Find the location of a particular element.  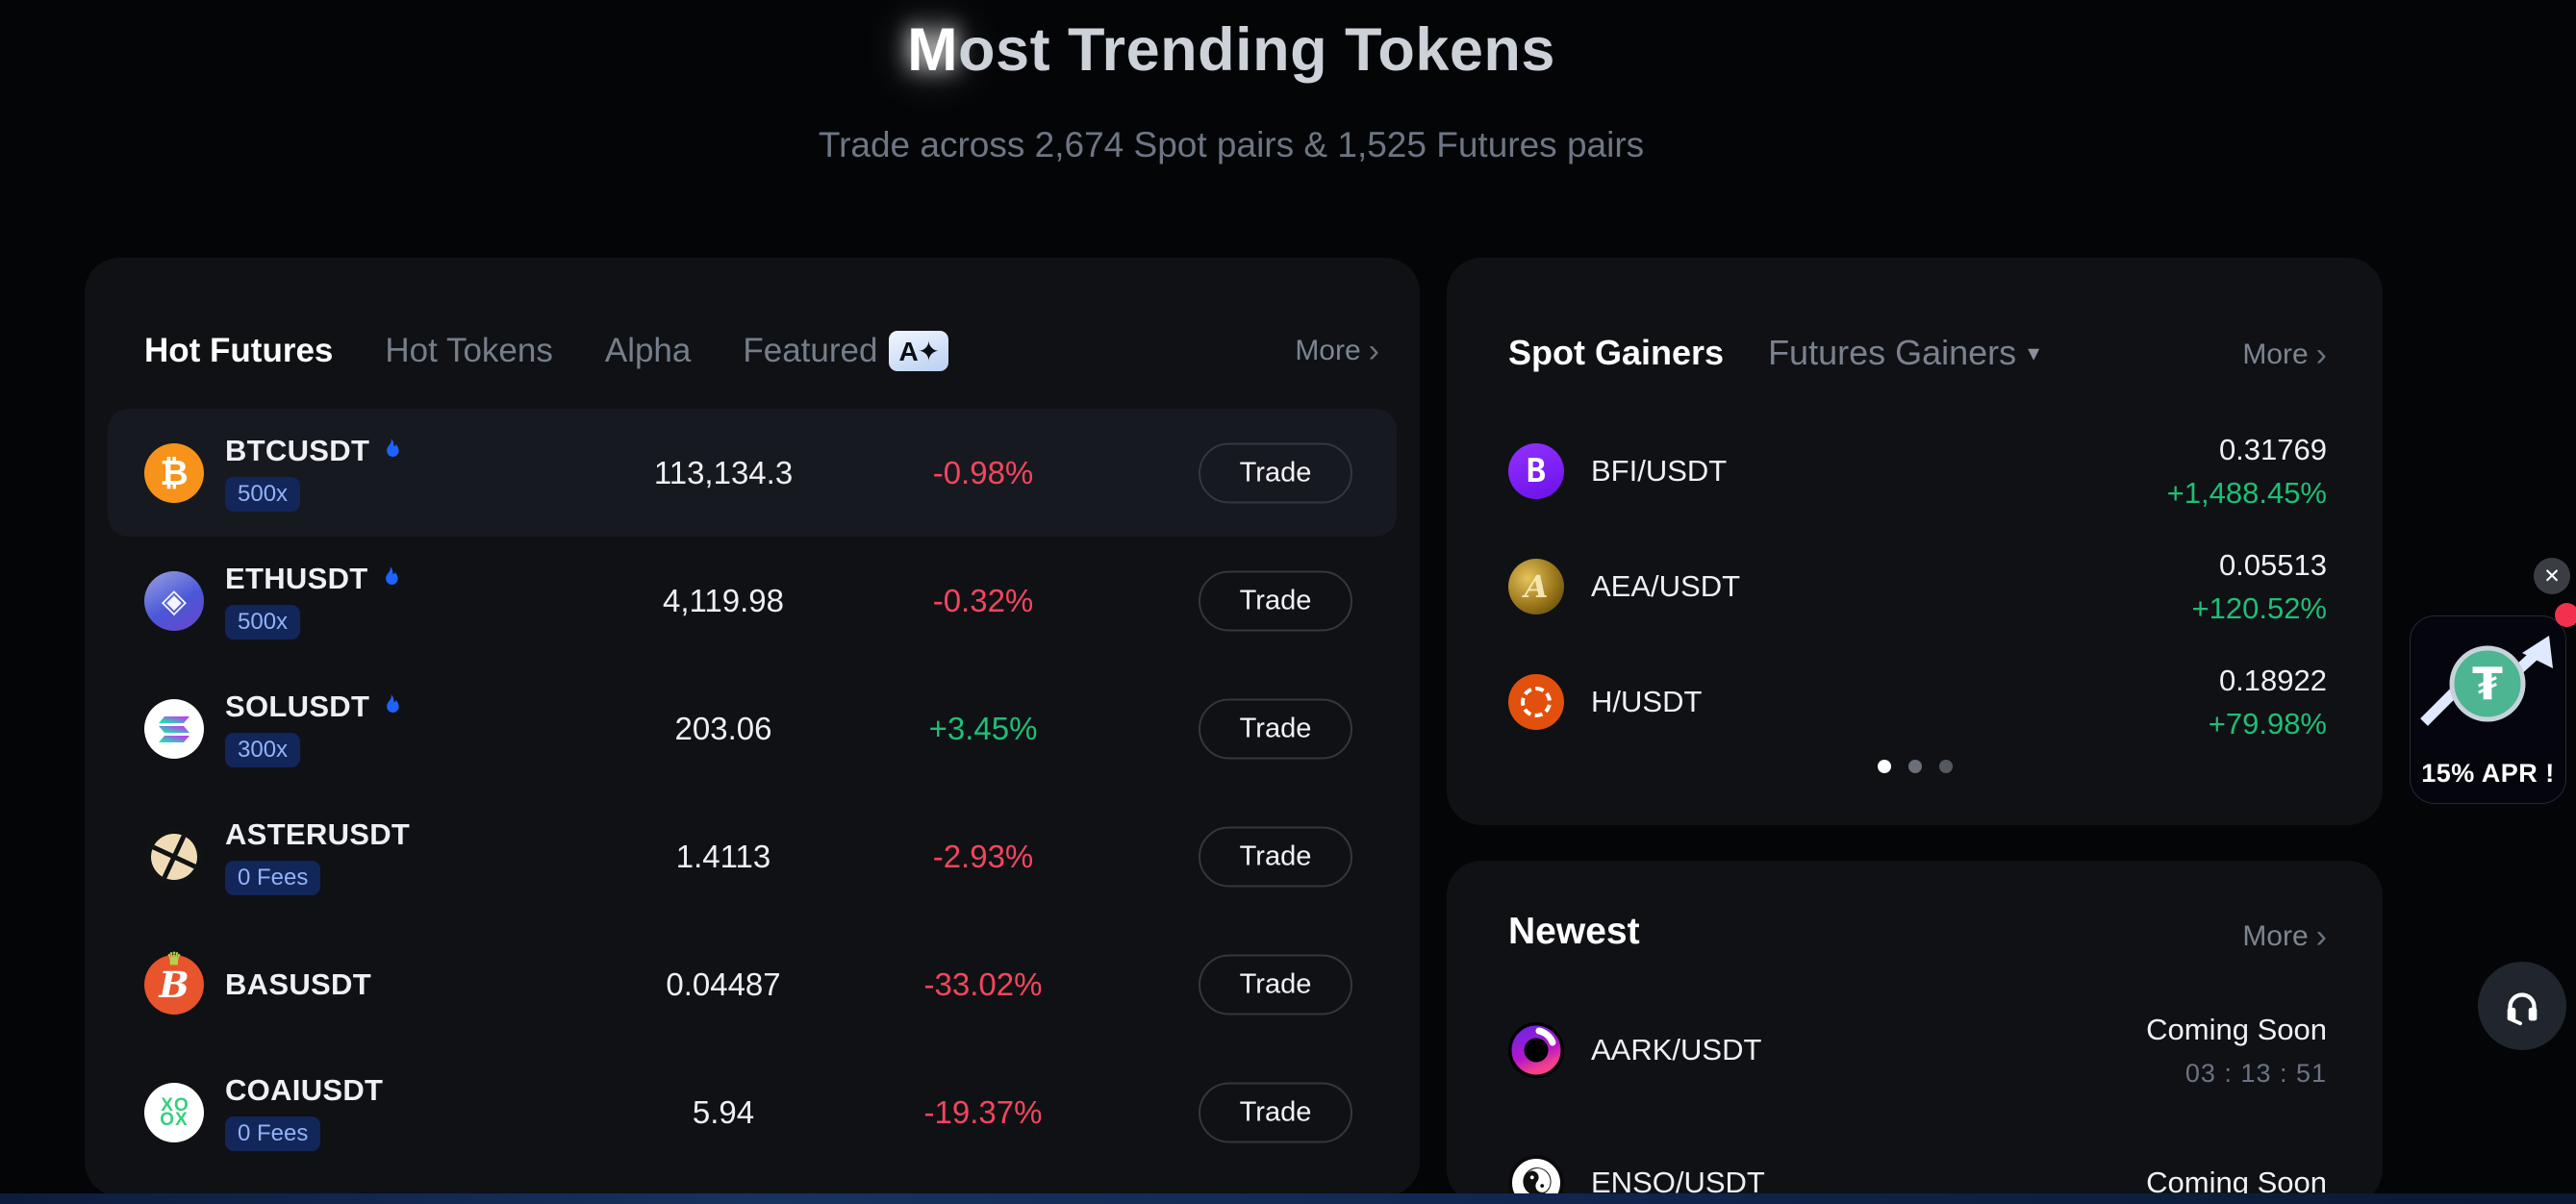

newest-card: Newest More › AARK/USDT Coming Soon is located at coordinates (1915, 1032).